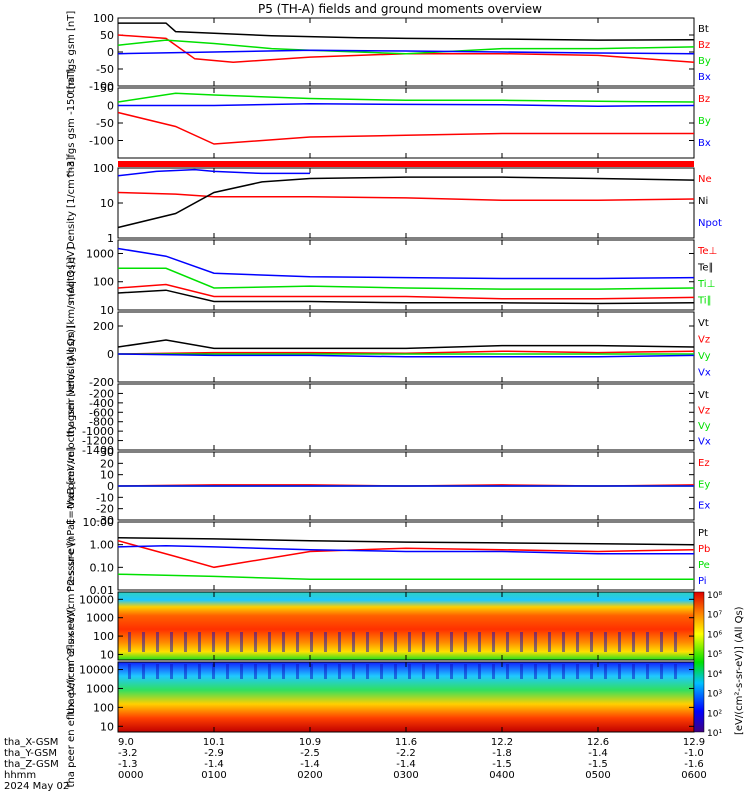 The height and width of the screenshot is (800, 750). I want to click on ephemeris-value: 0000, so click(130, 775).